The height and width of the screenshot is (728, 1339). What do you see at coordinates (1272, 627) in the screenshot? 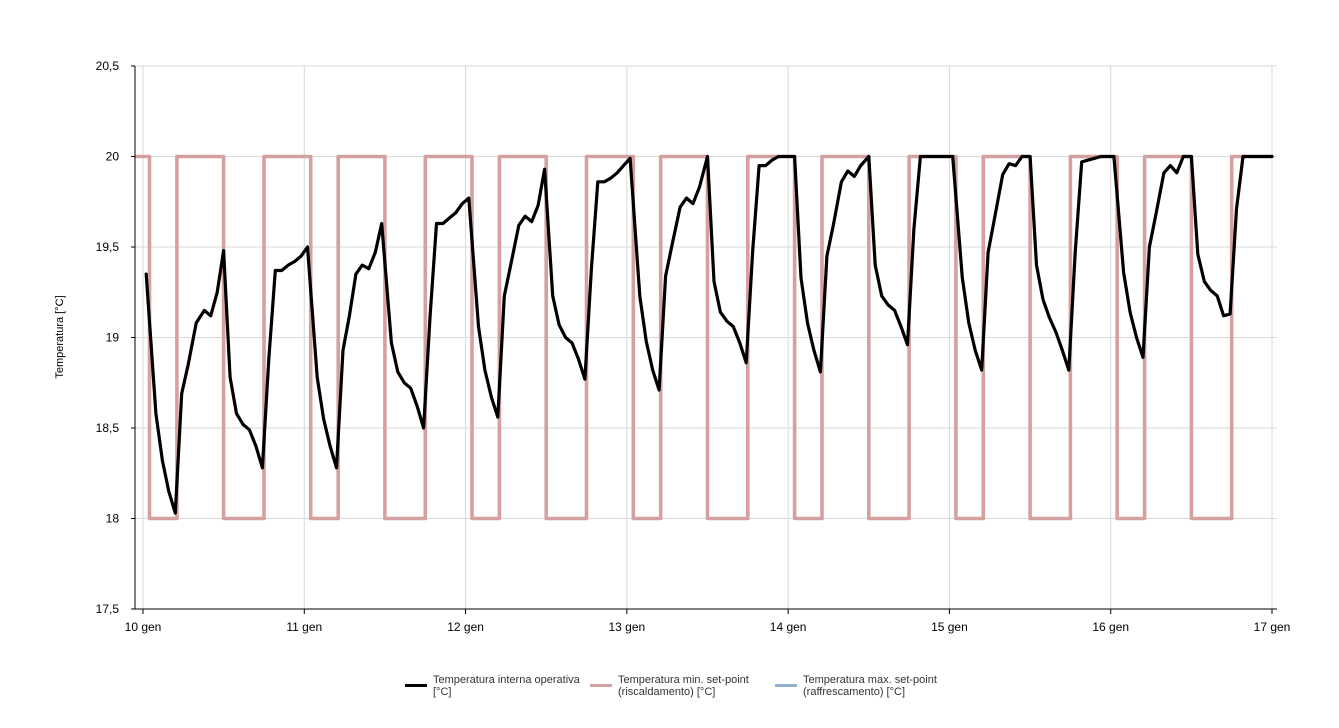
I see `x-tick-label: 17 gen` at bounding box center [1272, 627].